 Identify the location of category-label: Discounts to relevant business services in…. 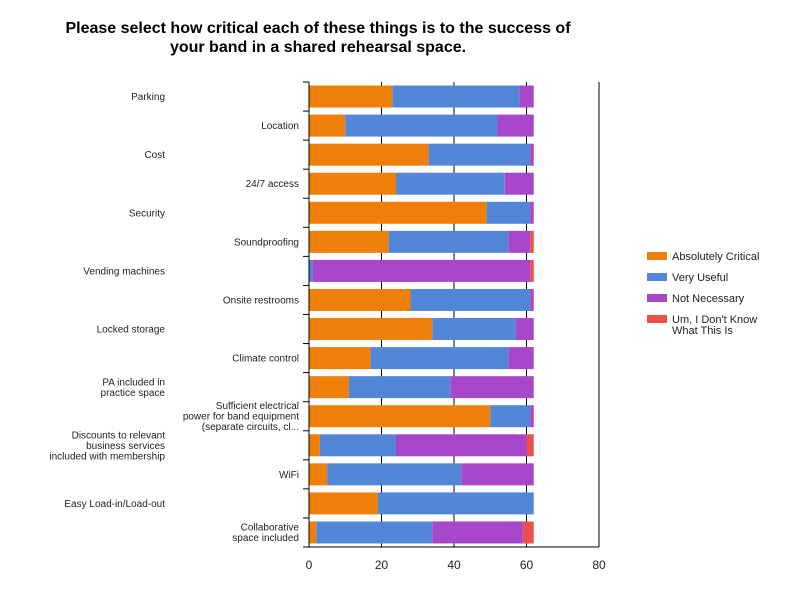
(107, 446).